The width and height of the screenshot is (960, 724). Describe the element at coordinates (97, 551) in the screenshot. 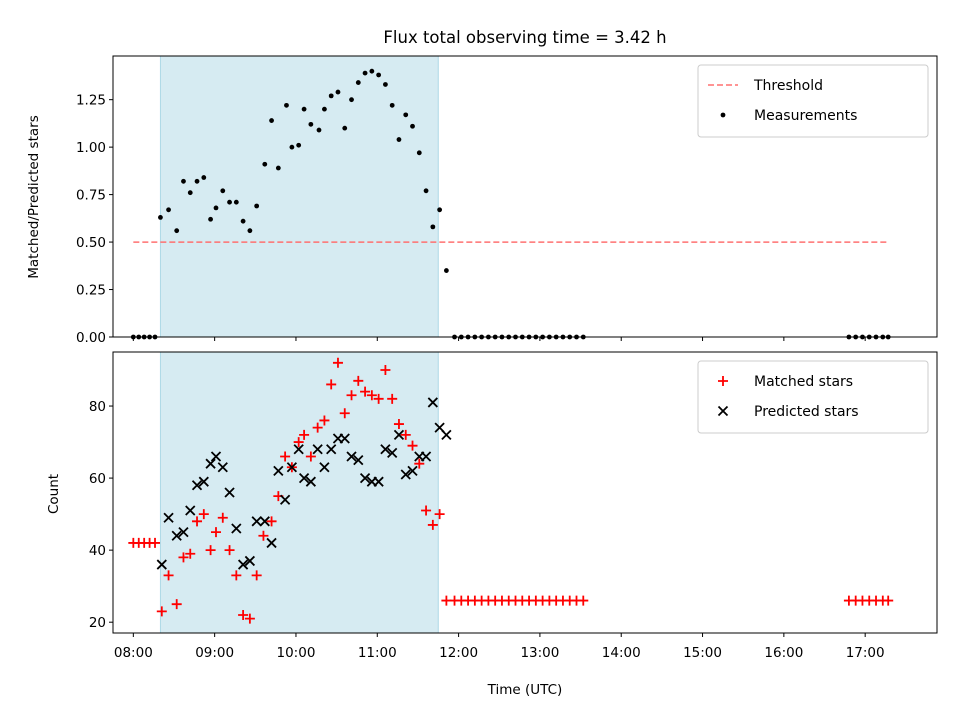

I see `y-tick-label: 40` at that location.